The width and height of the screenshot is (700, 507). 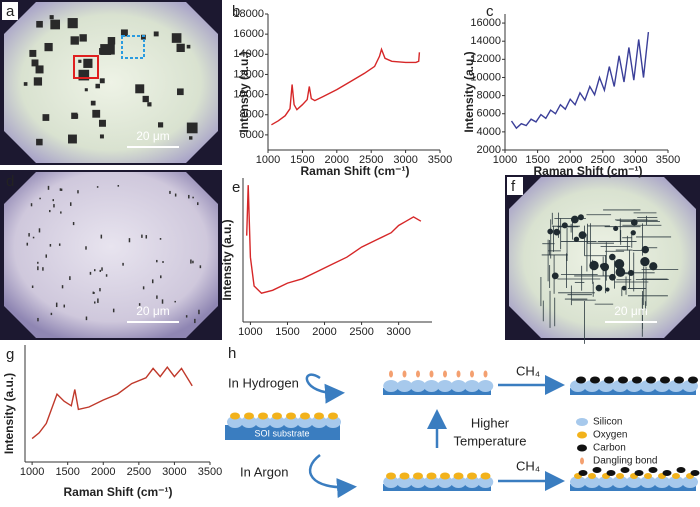 I want to click on x-axis-title: Raman Shift (cm⁻¹), so click(x=117, y=492).